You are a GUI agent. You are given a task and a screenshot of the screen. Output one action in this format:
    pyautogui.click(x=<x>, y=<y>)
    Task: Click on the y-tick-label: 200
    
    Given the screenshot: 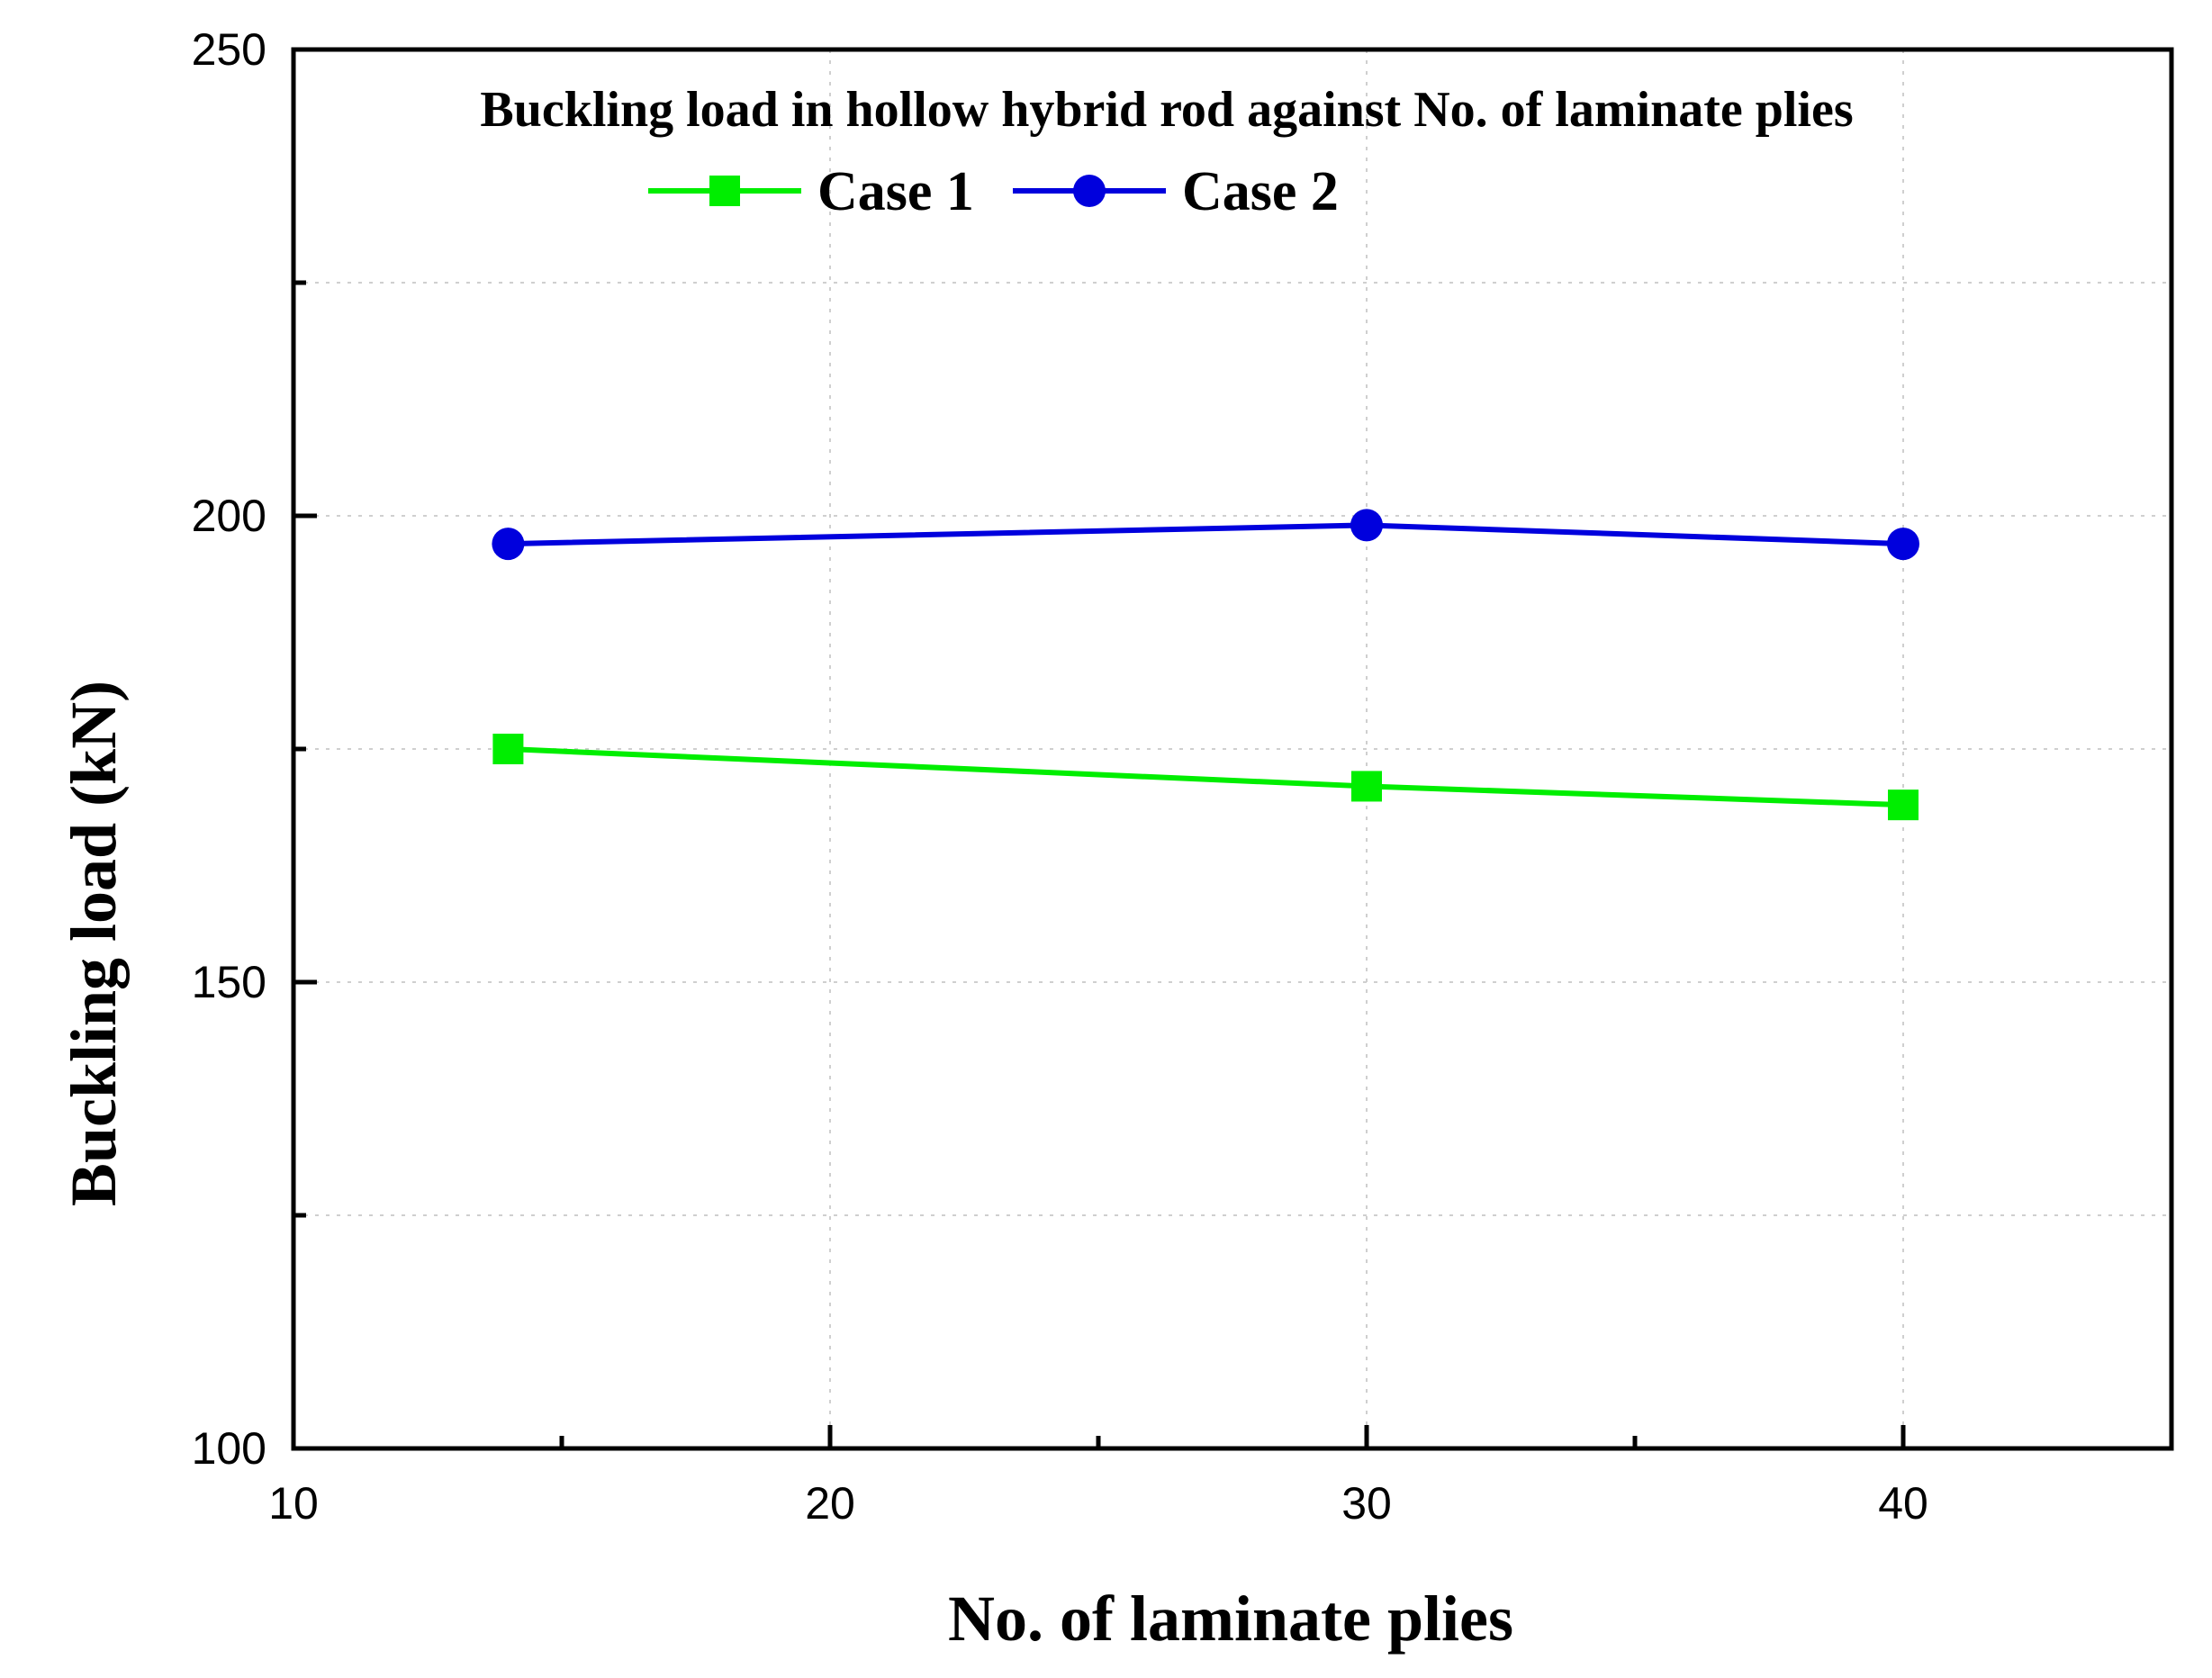 What is the action you would take?
    pyautogui.click(x=229, y=516)
    